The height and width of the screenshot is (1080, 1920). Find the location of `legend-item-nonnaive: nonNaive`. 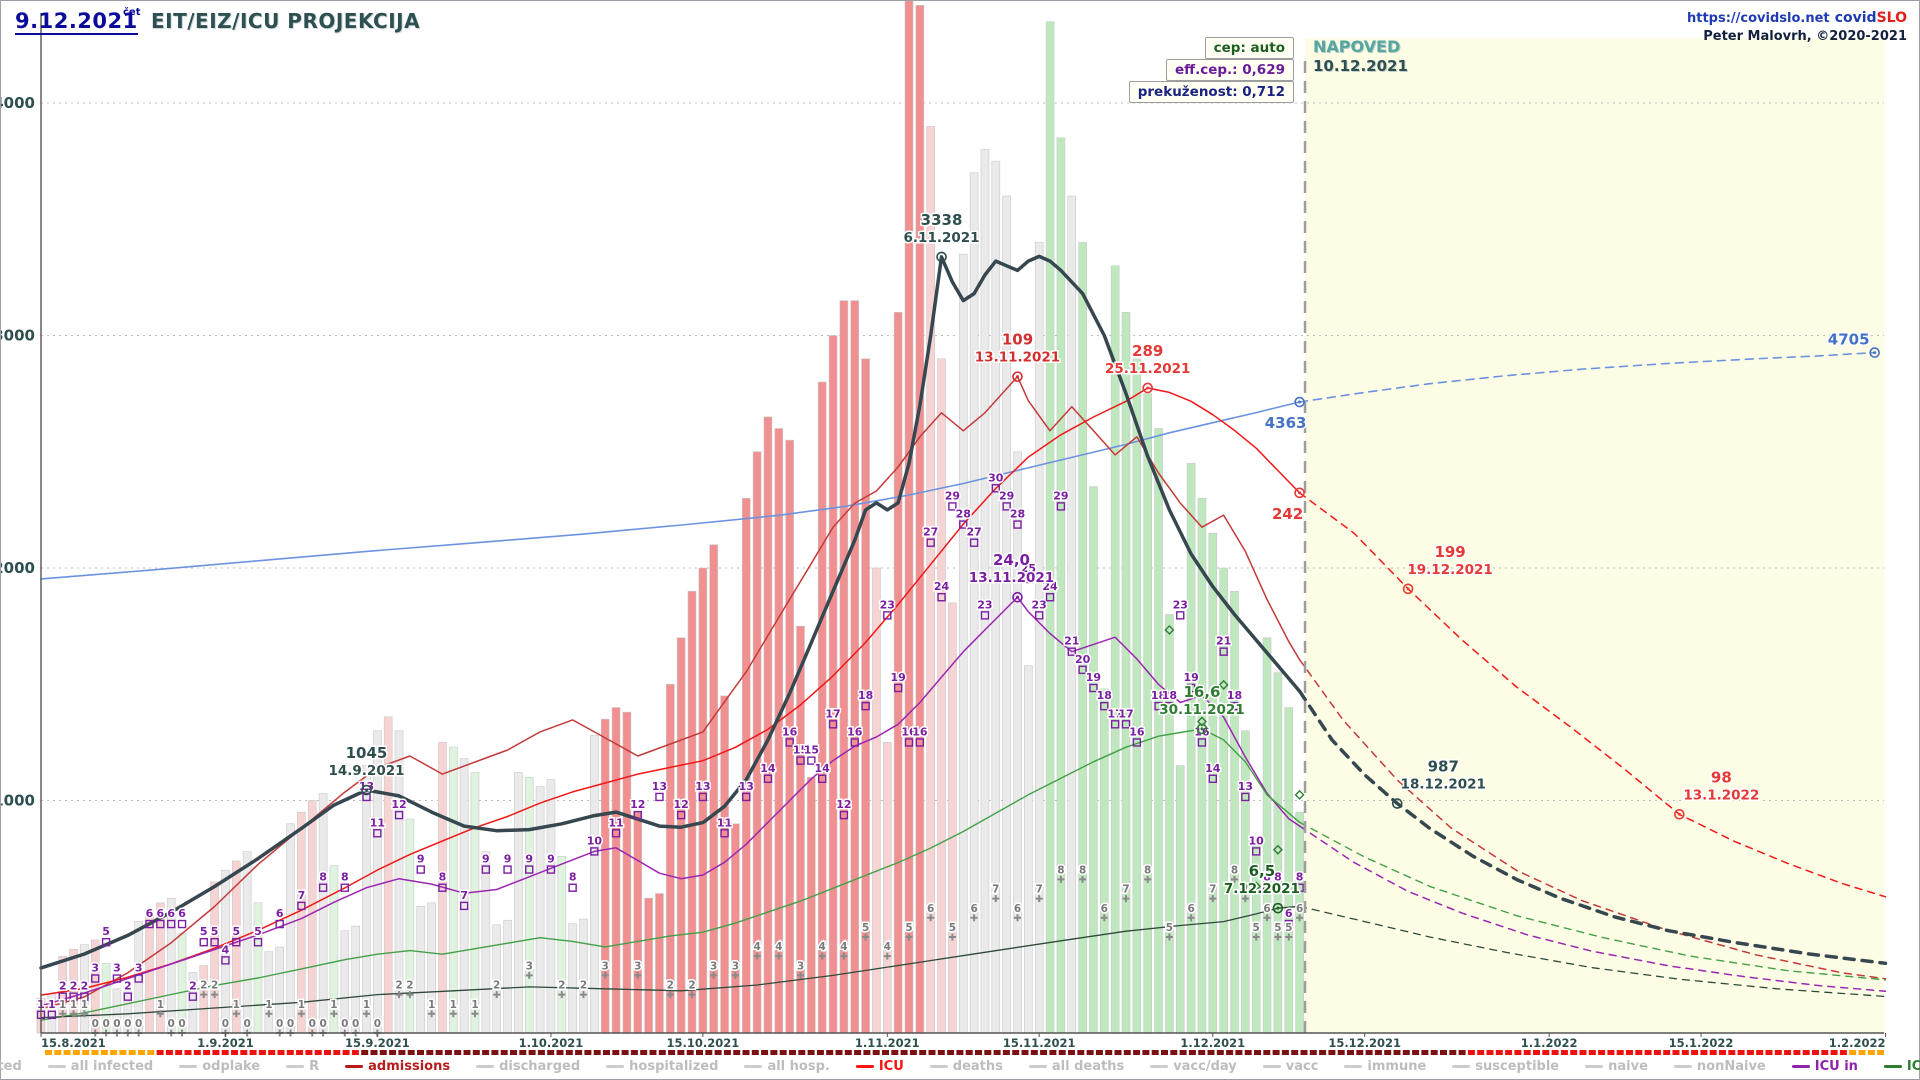

legend-item-nonnaive: nonNaive is located at coordinates (1719, 1066).